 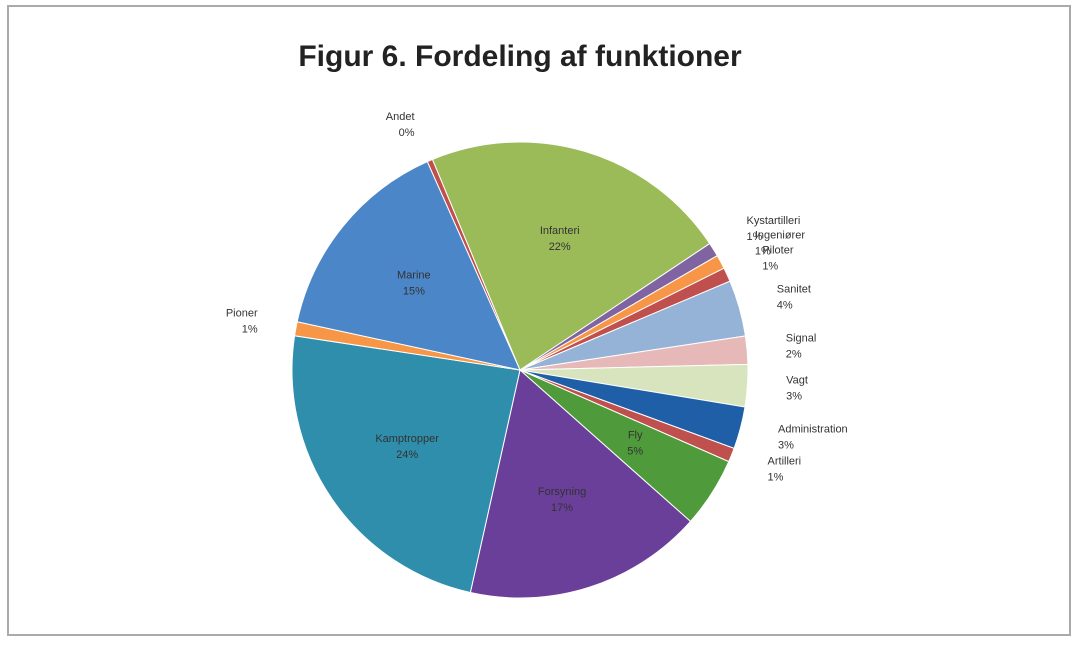 What do you see at coordinates (785, 305) in the screenshot?
I see `slice-value-label: 4%` at bounding box center [785, 305].